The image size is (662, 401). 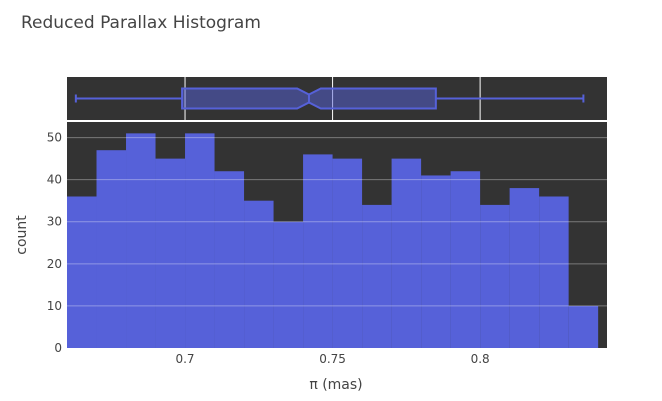 What do you see at coordinates (54, 138) in the screenshot?
I see `y-tick-label: 50` at bounding box center [54, 138].